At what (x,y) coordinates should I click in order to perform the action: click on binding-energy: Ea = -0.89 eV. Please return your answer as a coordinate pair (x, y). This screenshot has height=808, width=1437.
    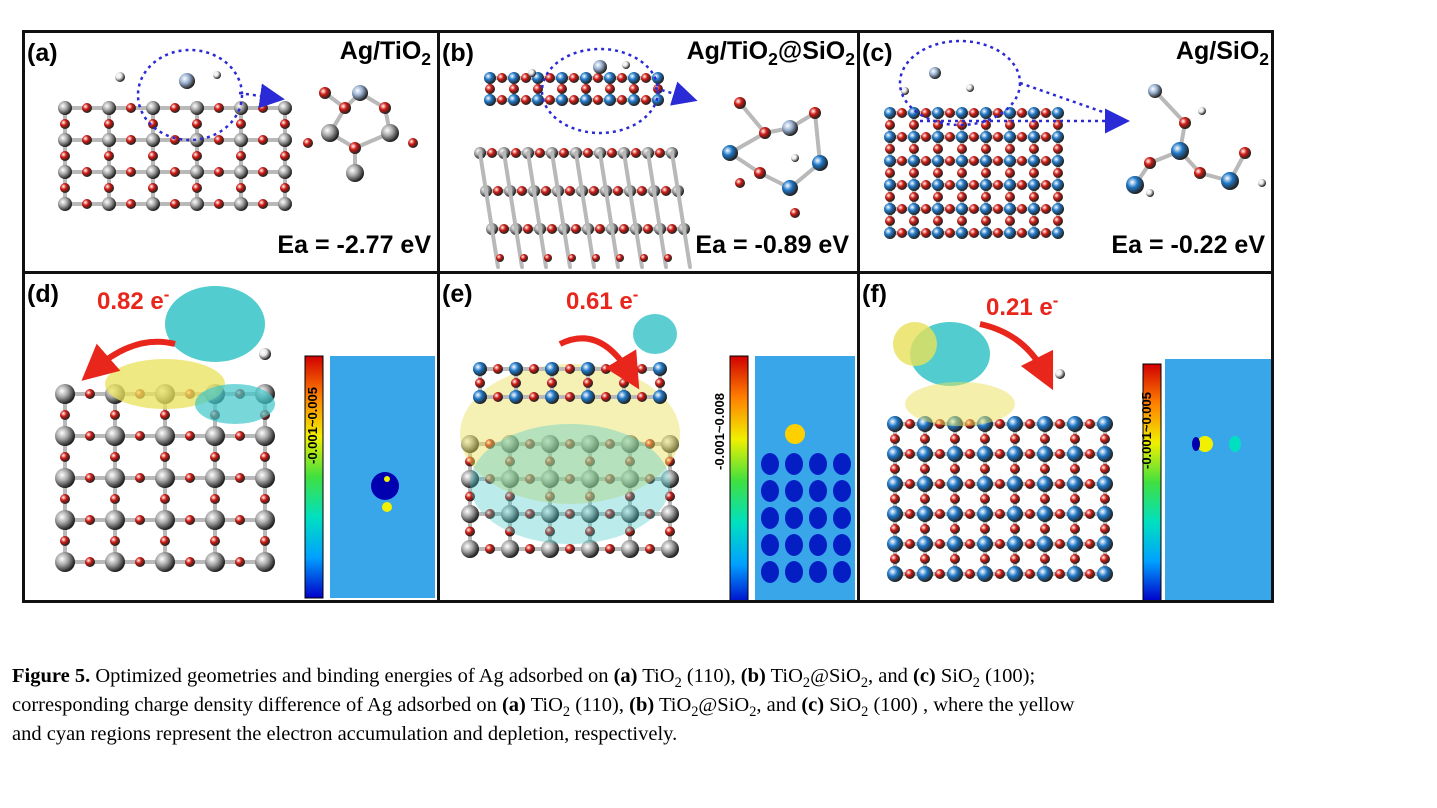
    Looking at the image, I should click on (772, 245).